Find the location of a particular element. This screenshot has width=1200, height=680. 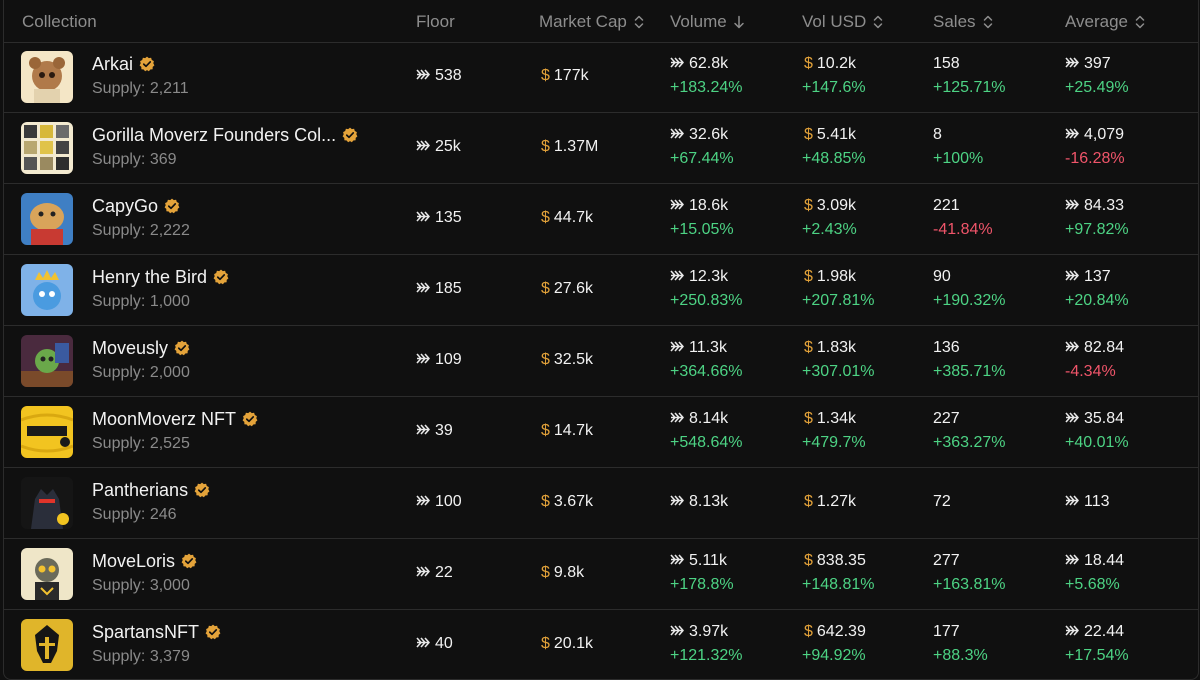

sales-value: 90 is located at coordinates (942, 276).